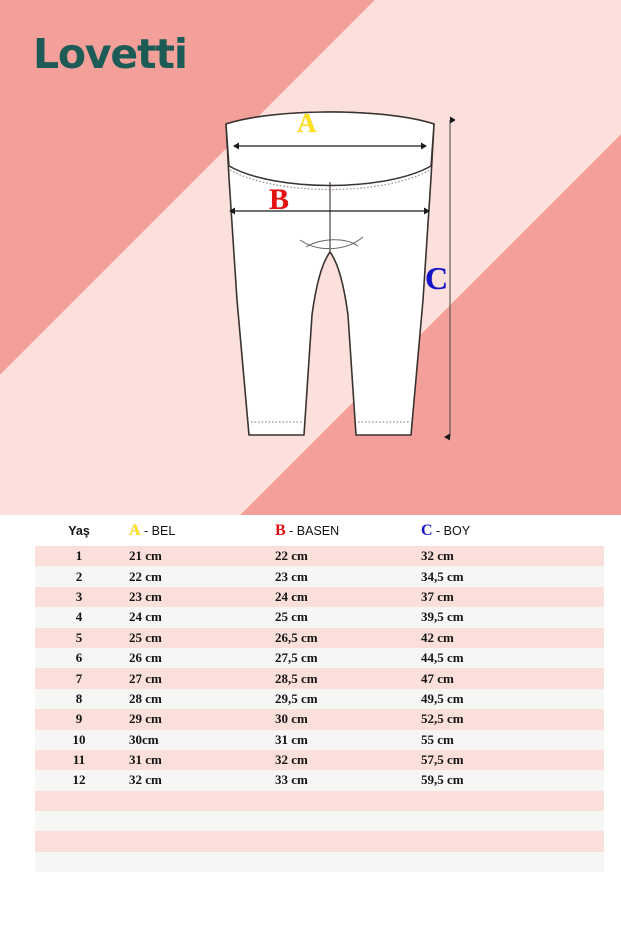 This screenshot has width=621, height=931. I want to click on table-header-row: Yaş A - BEL B - BASEN C - BOY, so click(319, 532).